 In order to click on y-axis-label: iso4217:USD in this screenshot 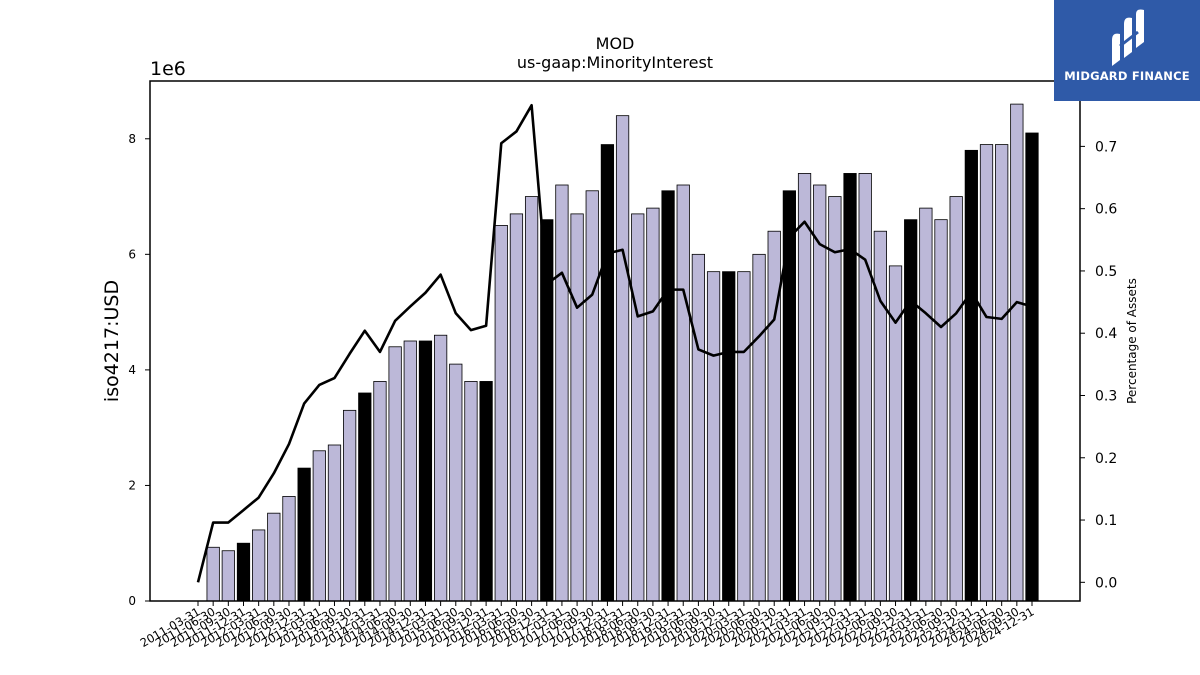, I will do `click(112, 341)`.